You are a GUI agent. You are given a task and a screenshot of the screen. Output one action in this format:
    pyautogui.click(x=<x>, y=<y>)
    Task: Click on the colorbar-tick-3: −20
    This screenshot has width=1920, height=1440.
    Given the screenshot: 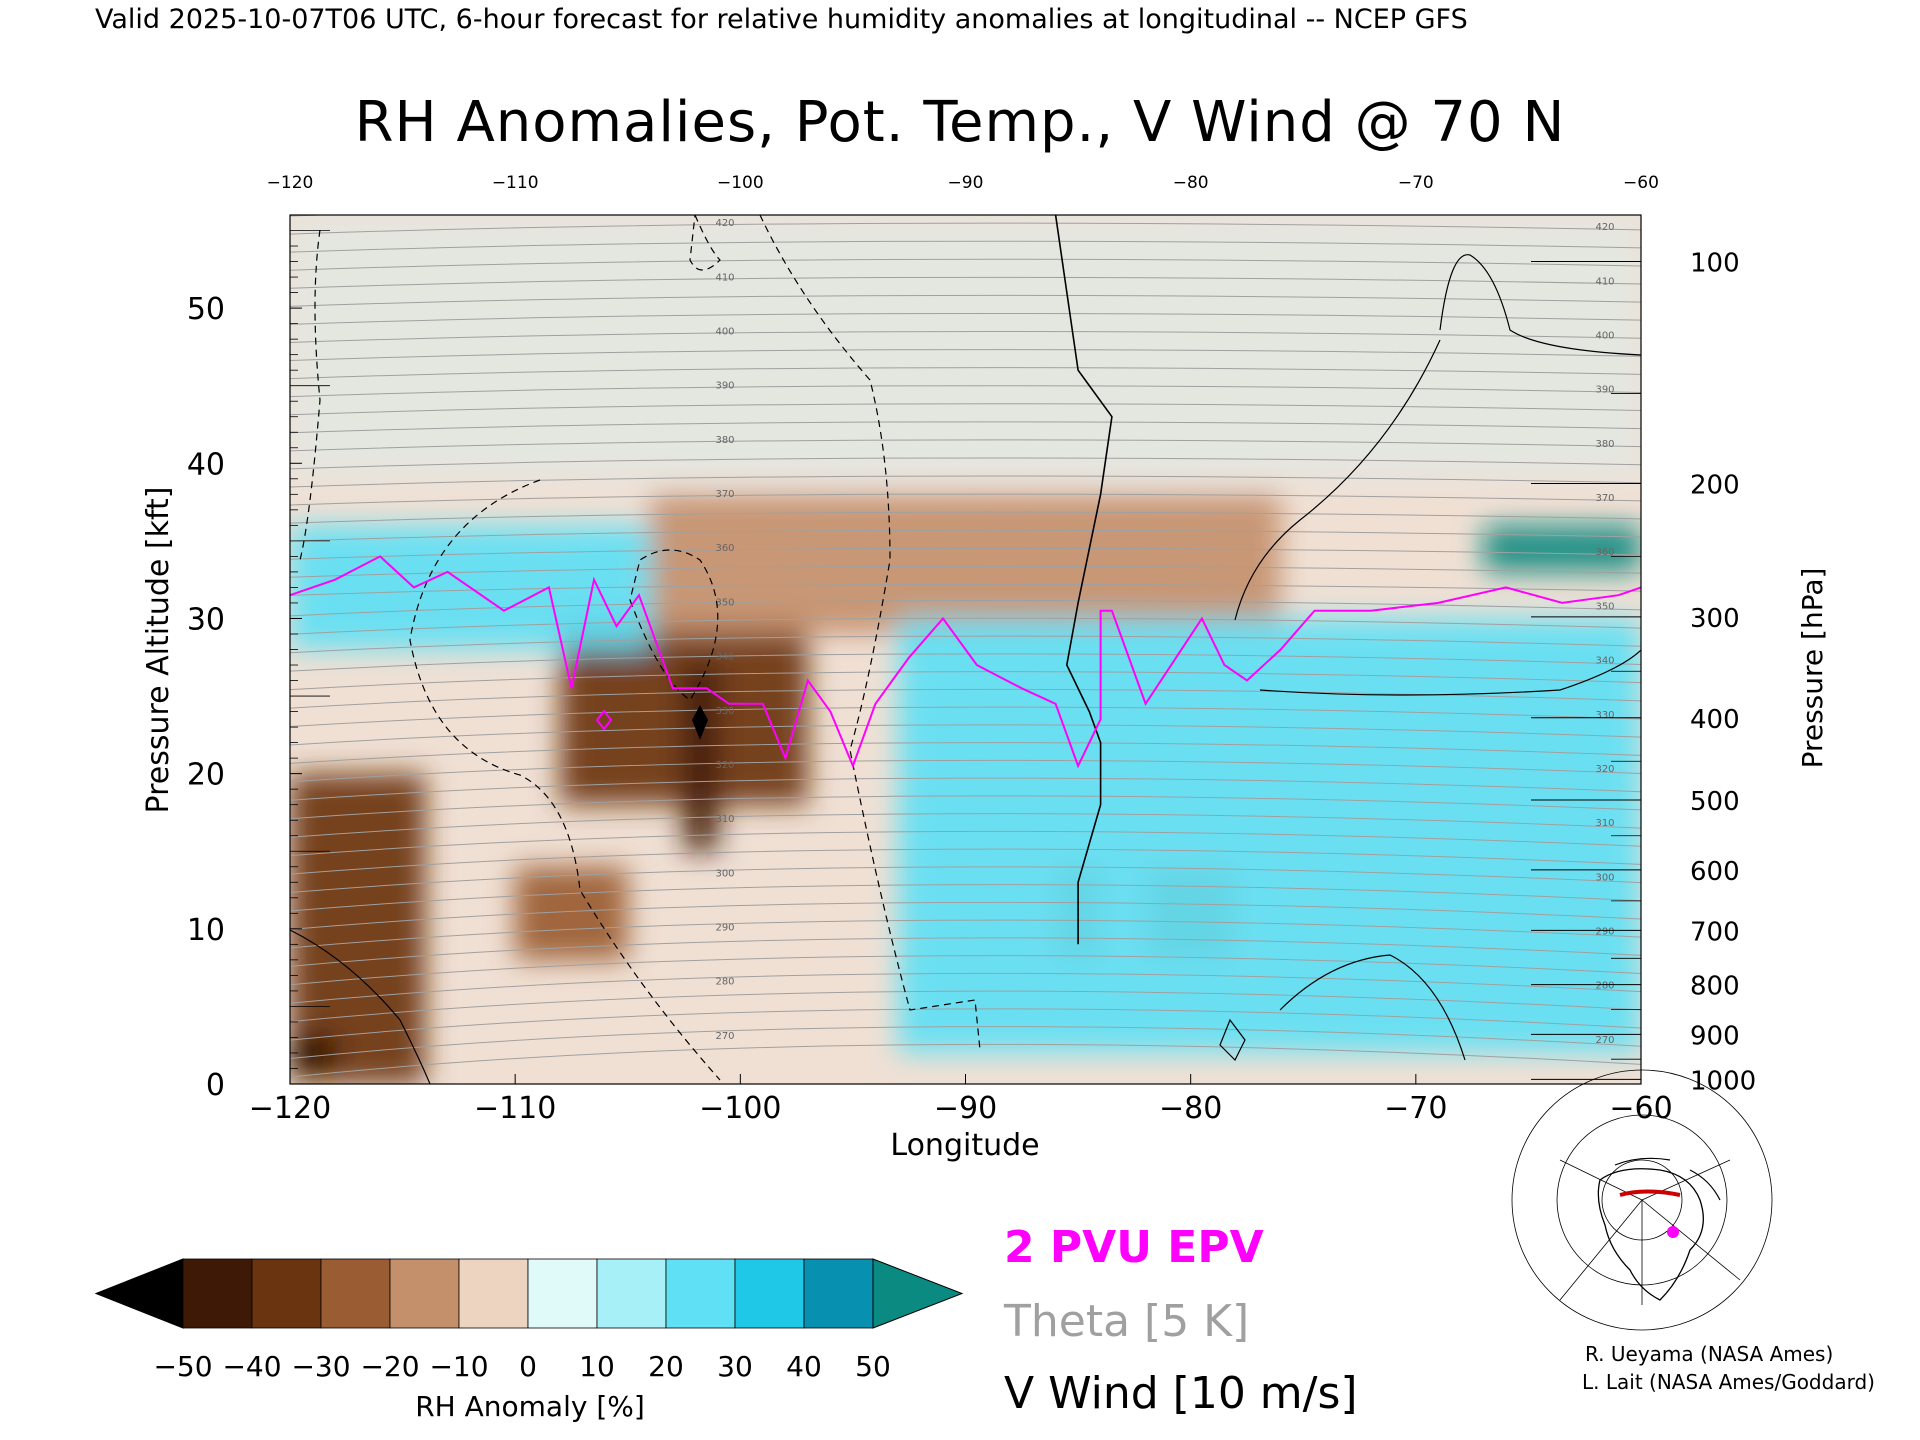 What is the action you would take?
    pyautogui.click(x=389, y=1366)
    